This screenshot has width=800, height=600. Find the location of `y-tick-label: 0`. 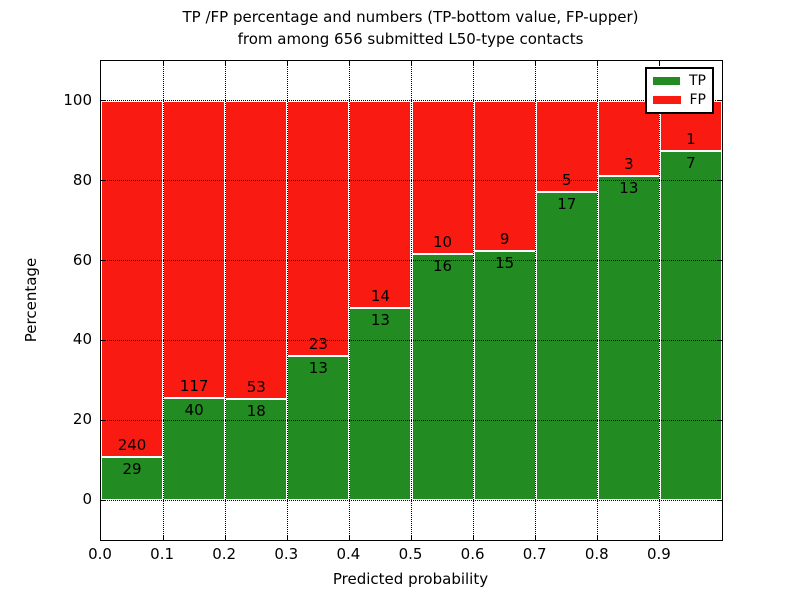

y-tick-label: 0 is located at coordinates (87, 499).